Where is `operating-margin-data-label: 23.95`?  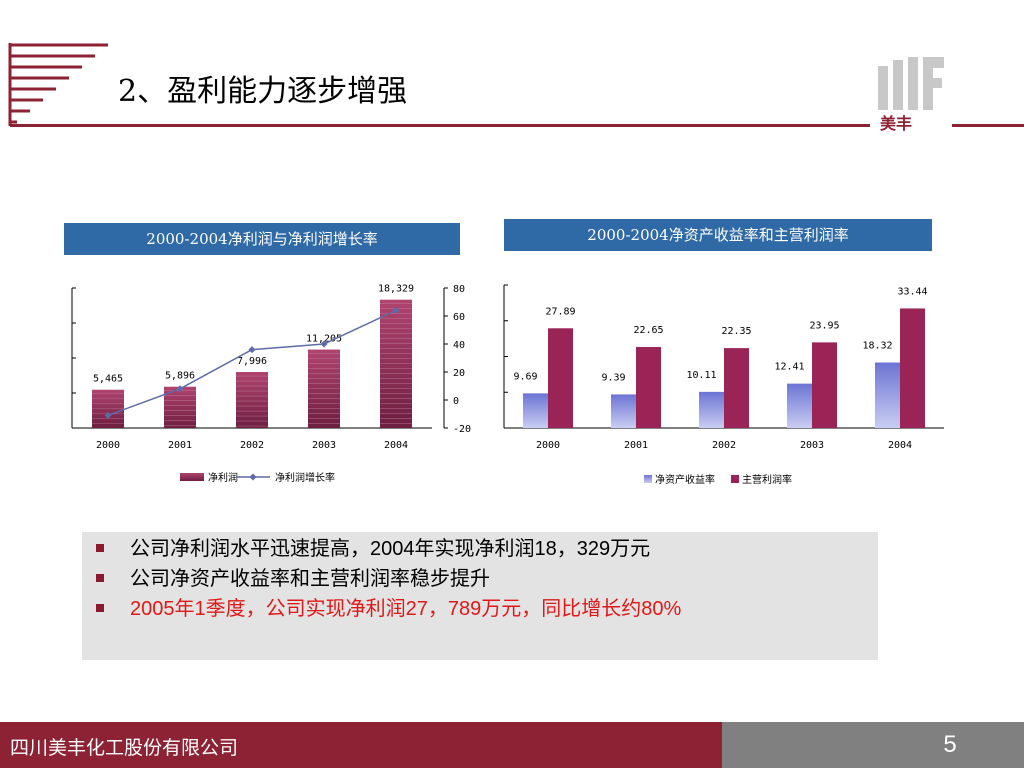 operating-margin-data-label: 23.95 is located at coordinates (824, 325).